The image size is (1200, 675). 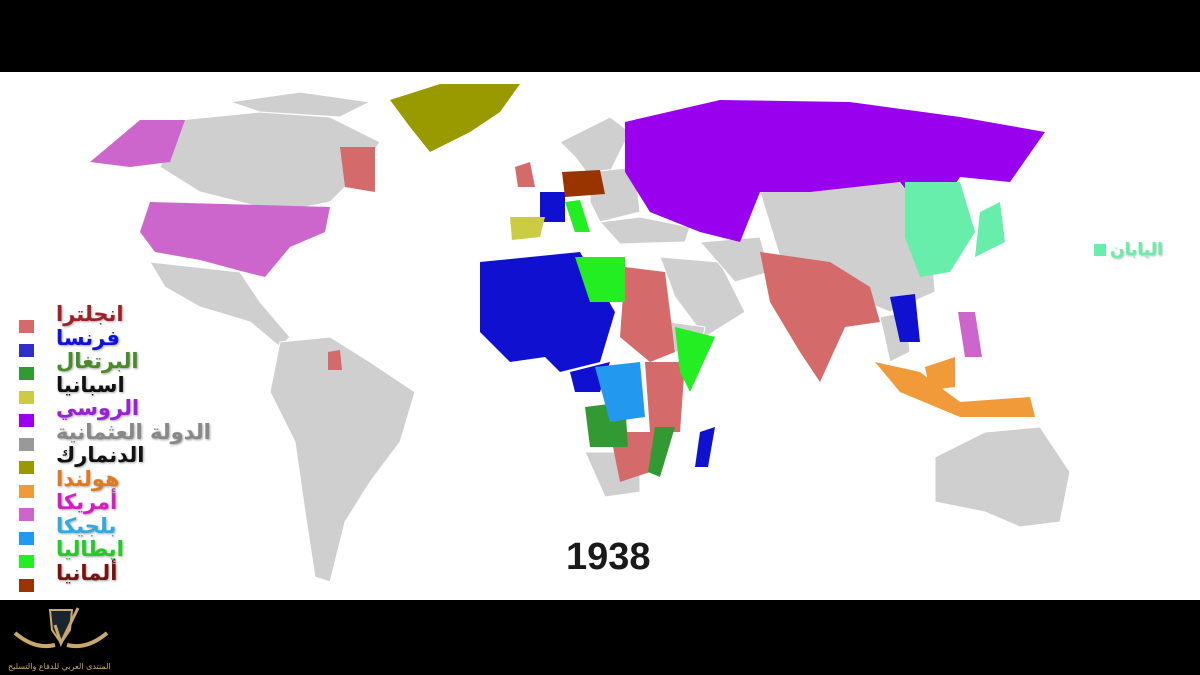 What do you see at coordinates (335, 360) in the screenshot?
I see `region-guiana` at bounding box center [335, 360].